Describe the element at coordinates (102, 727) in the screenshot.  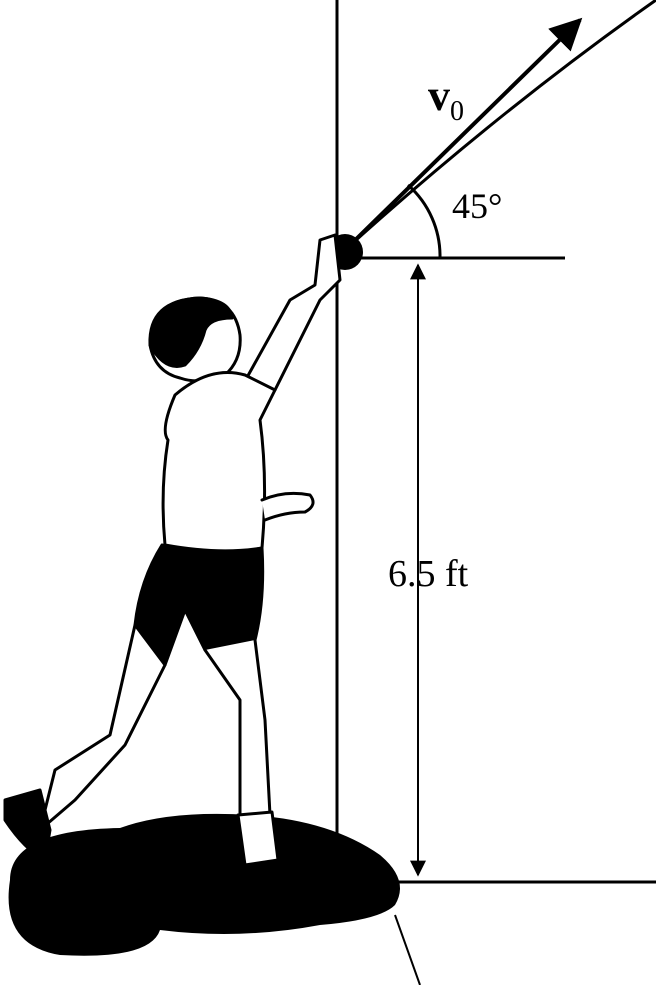
I see `back-leg` at that location.